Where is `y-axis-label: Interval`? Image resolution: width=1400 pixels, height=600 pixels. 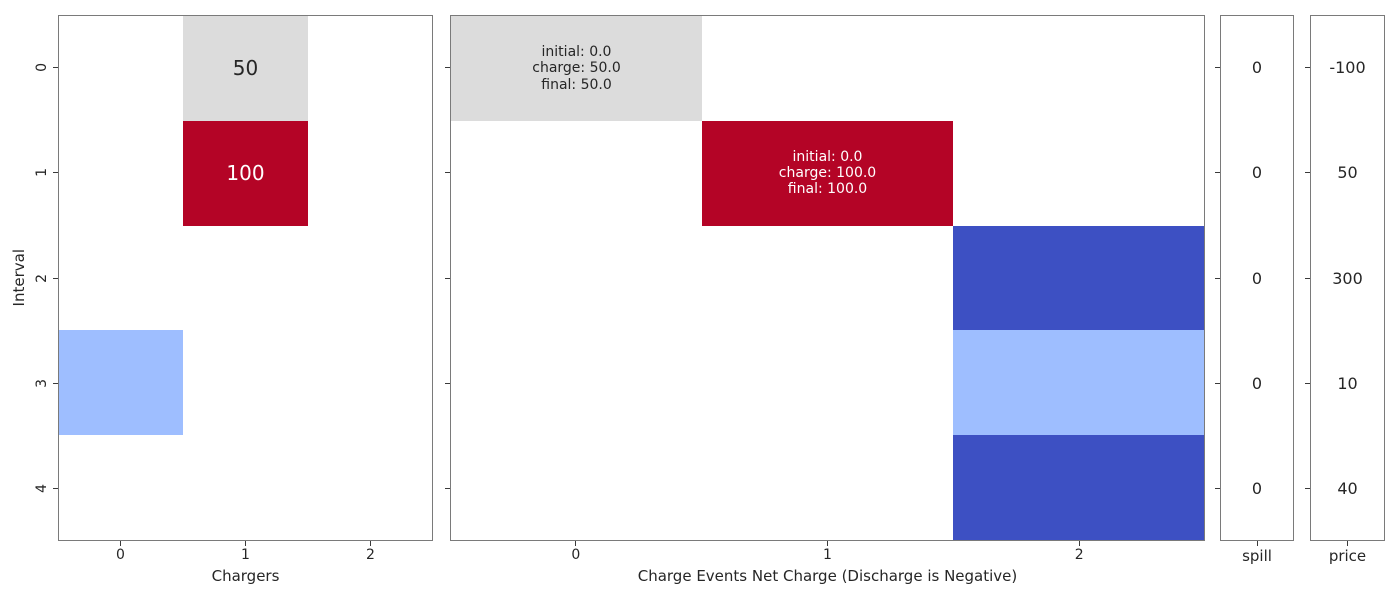
y-axis-label: Interval is located at coordinates (19, 278).